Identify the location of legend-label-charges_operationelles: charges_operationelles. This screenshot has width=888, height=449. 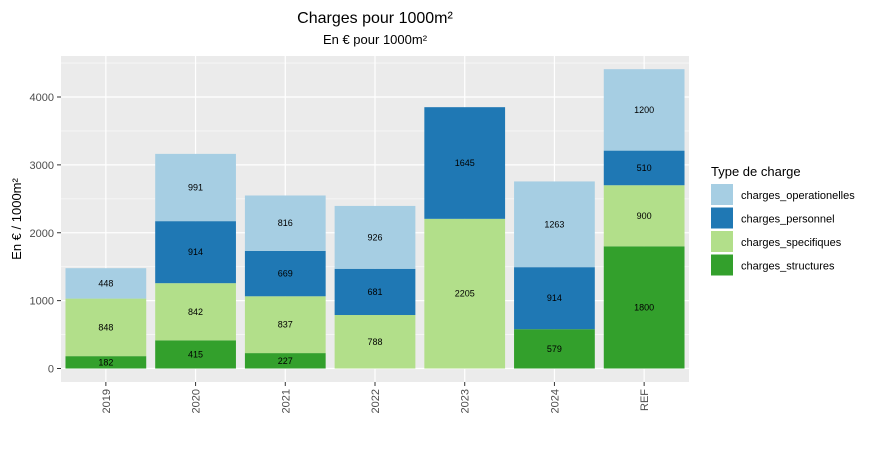
(798, 196).